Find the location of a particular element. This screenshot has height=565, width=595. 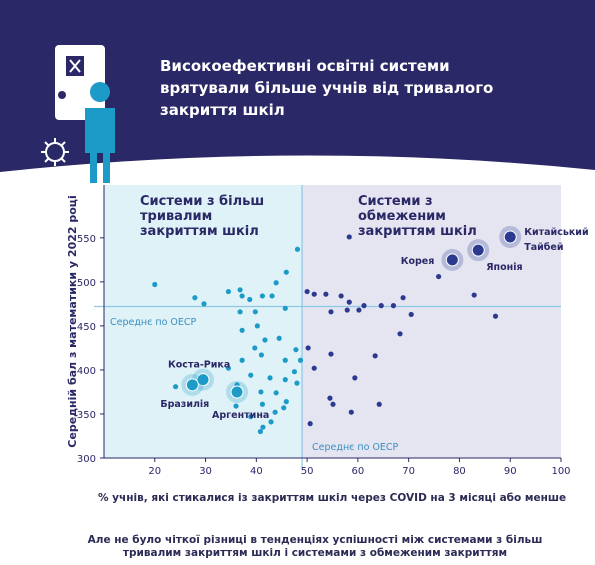

y-axis-title: Середній бал з математики у 2022 році is located at coordinates (72, 321).